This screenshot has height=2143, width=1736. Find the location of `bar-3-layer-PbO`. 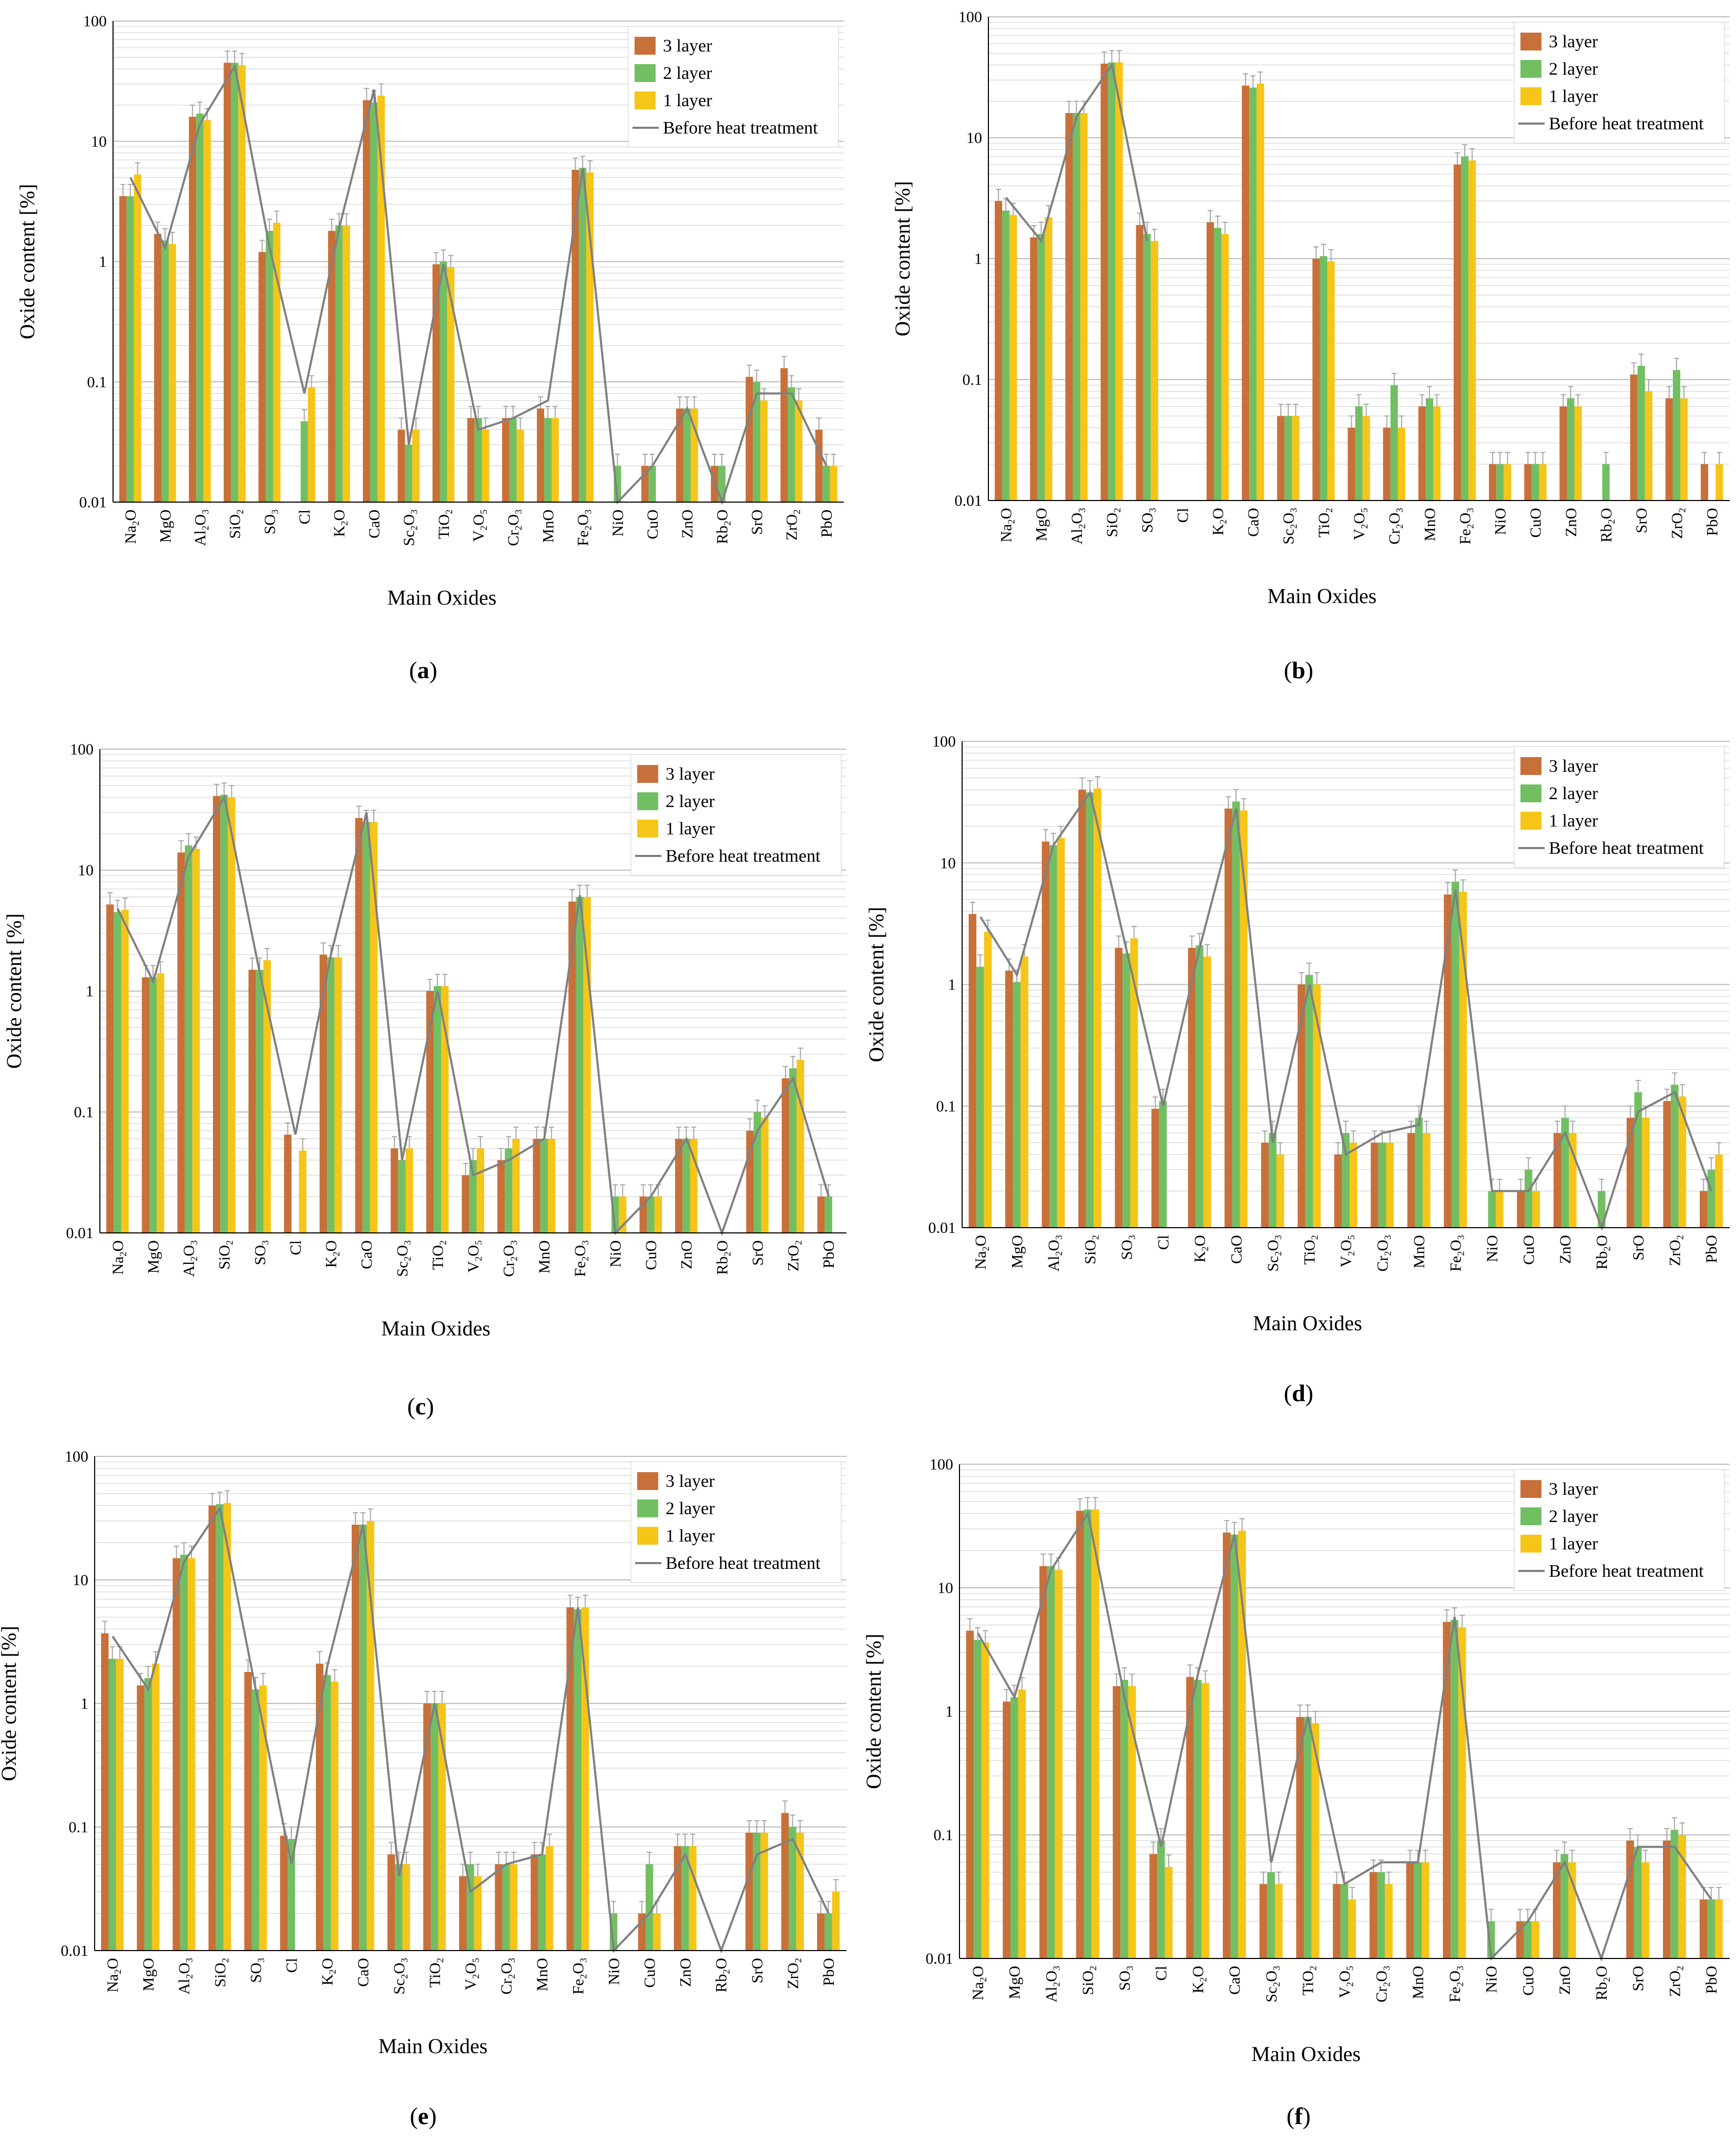

bar-3-layer-PbO is located at coordinates (821, 1932).